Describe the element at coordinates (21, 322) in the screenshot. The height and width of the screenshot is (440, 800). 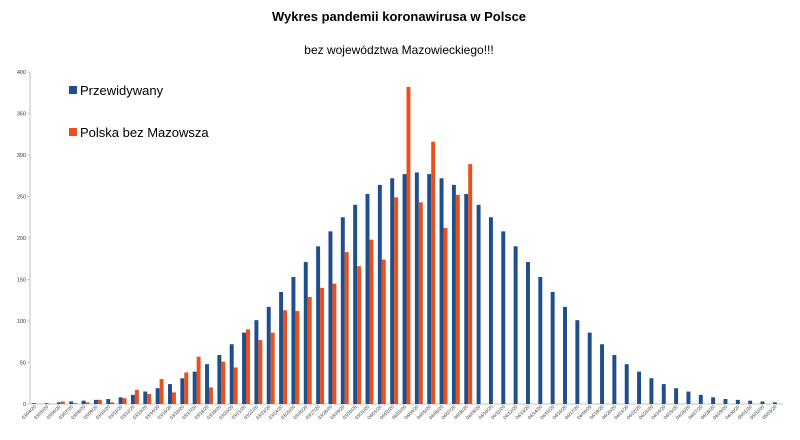
I see `y-tick-label: 100` at that location.